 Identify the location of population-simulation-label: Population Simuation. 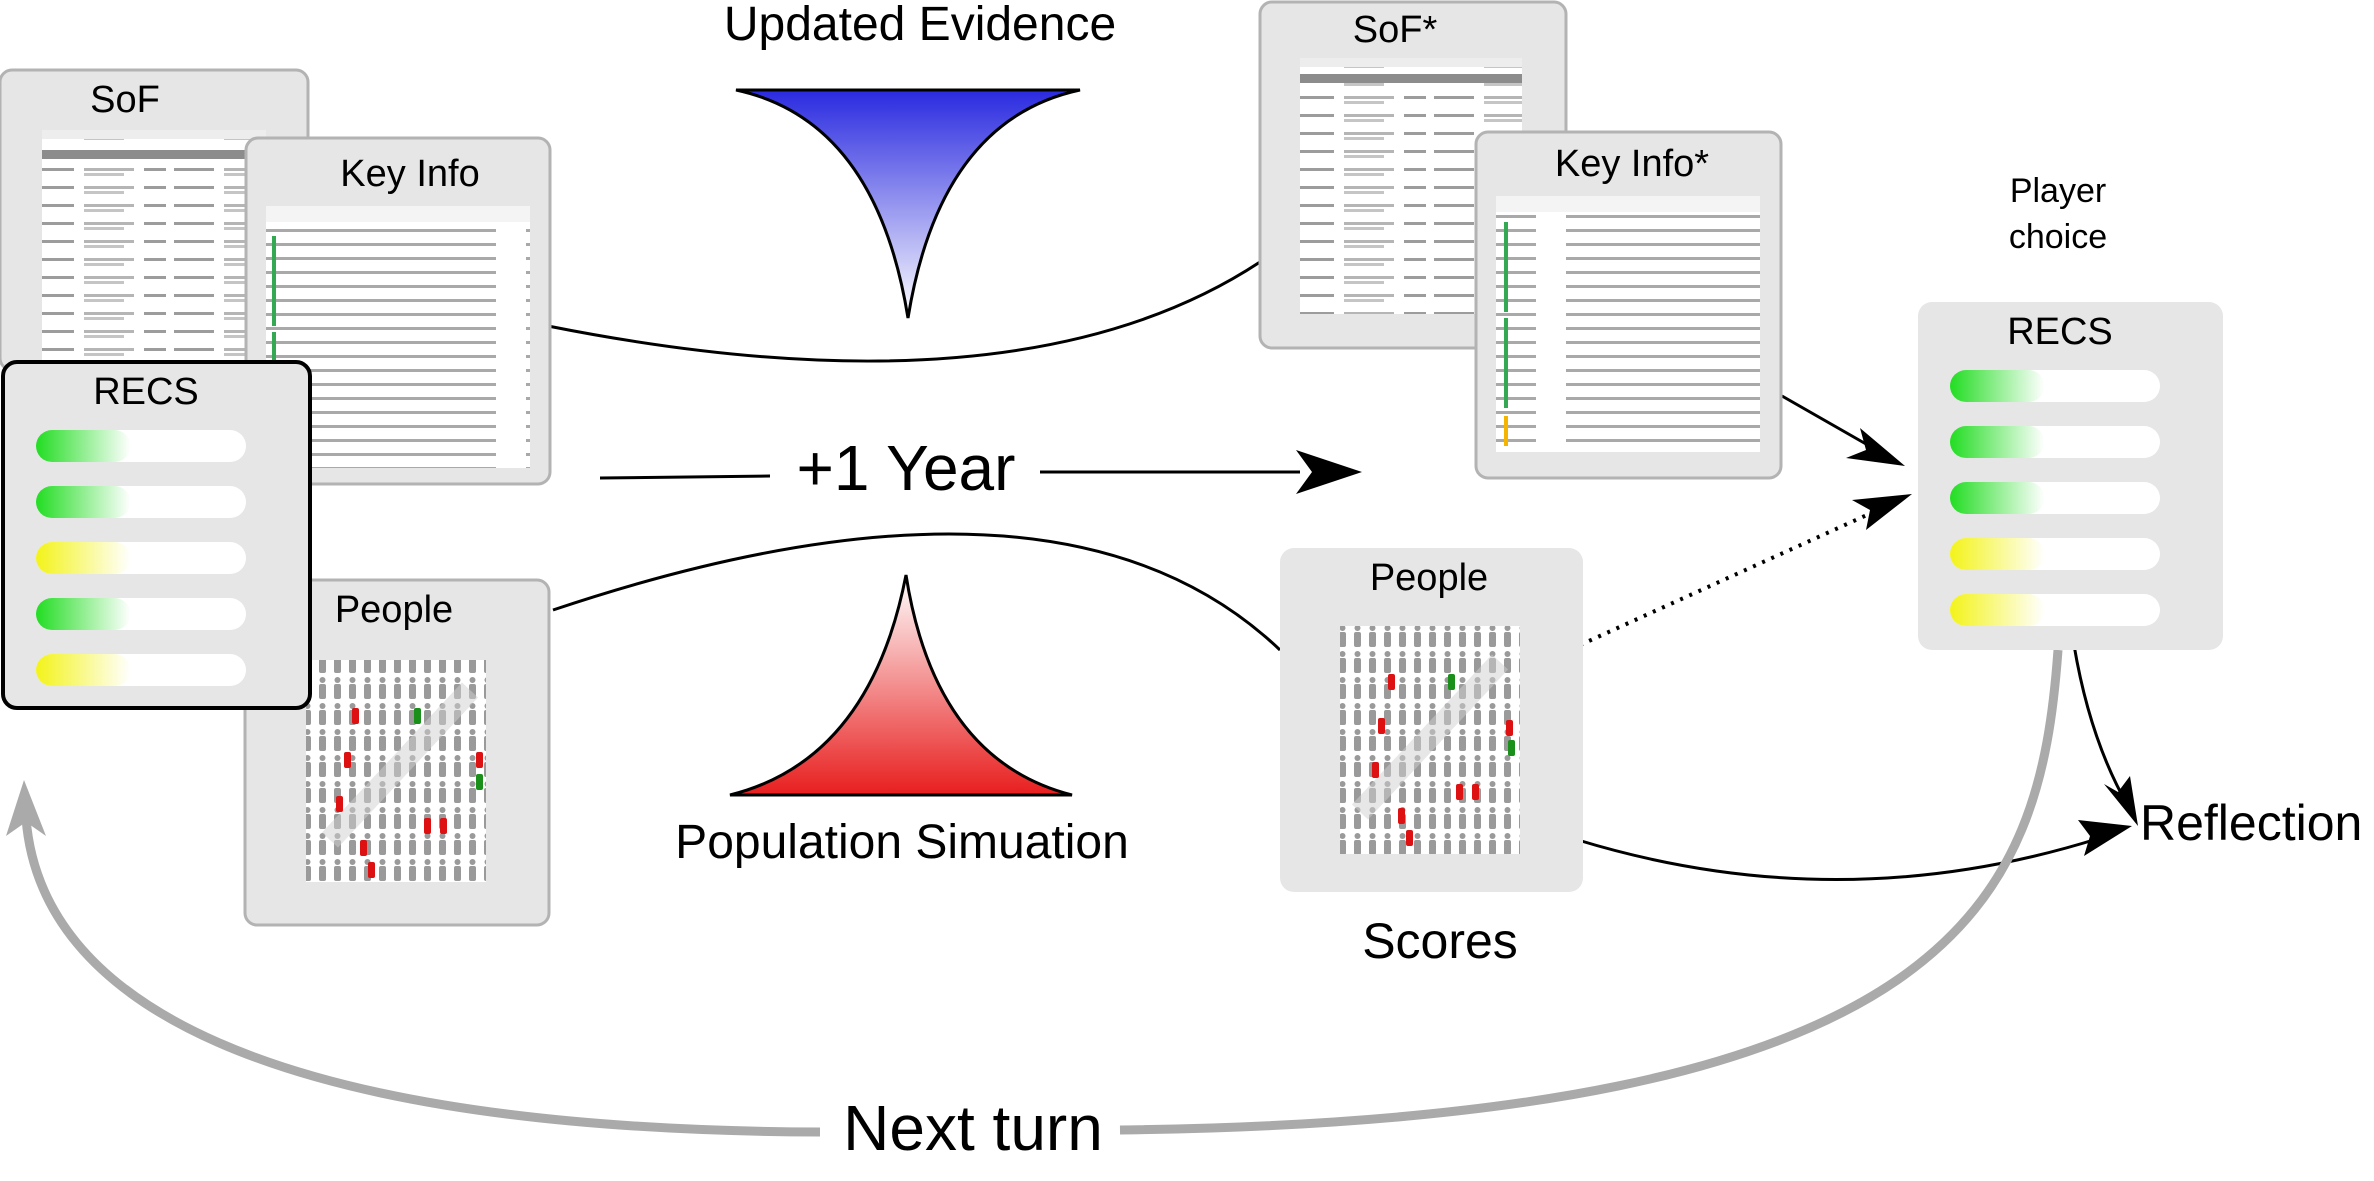
(902, 842).